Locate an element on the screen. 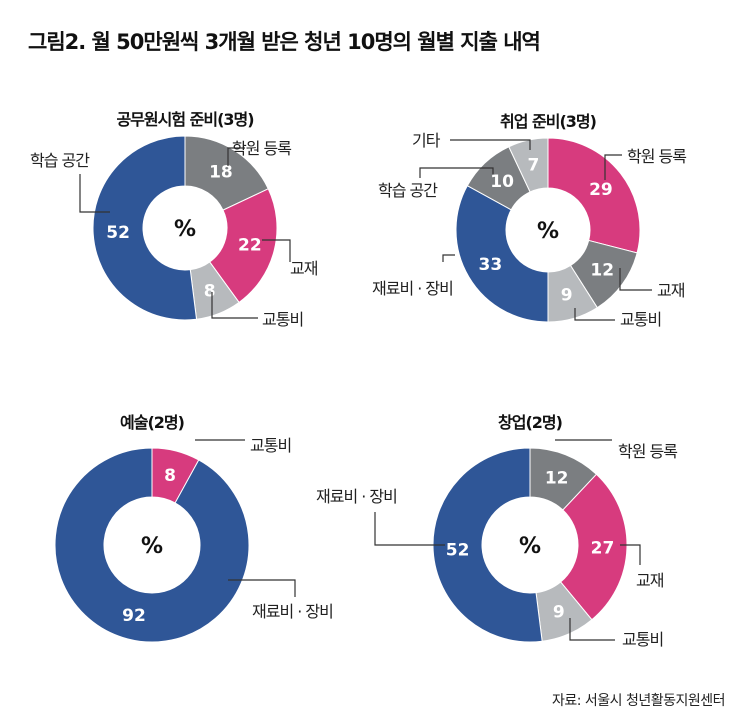  chart-title: 취업 준비(3명) is located at coordinates (548, 121).